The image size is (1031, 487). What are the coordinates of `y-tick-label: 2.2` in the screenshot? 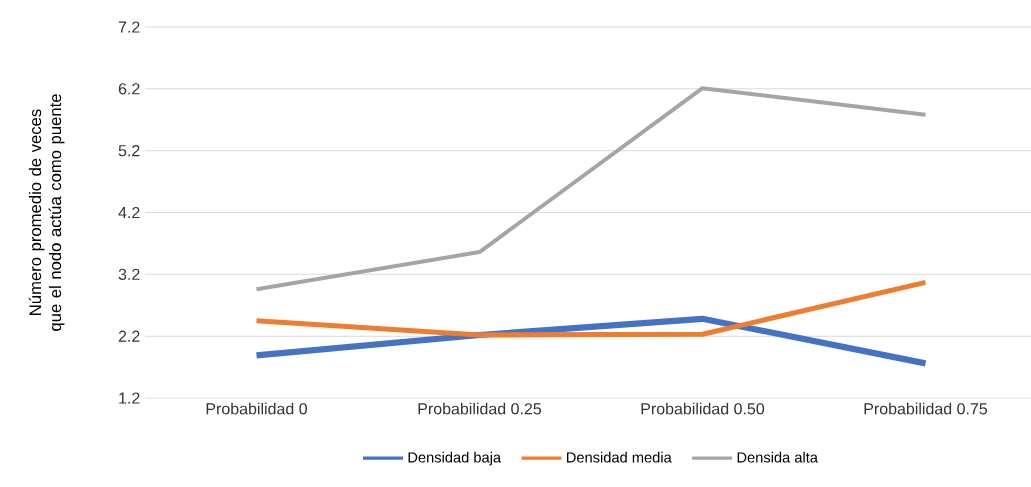 It's located at (129, 336).